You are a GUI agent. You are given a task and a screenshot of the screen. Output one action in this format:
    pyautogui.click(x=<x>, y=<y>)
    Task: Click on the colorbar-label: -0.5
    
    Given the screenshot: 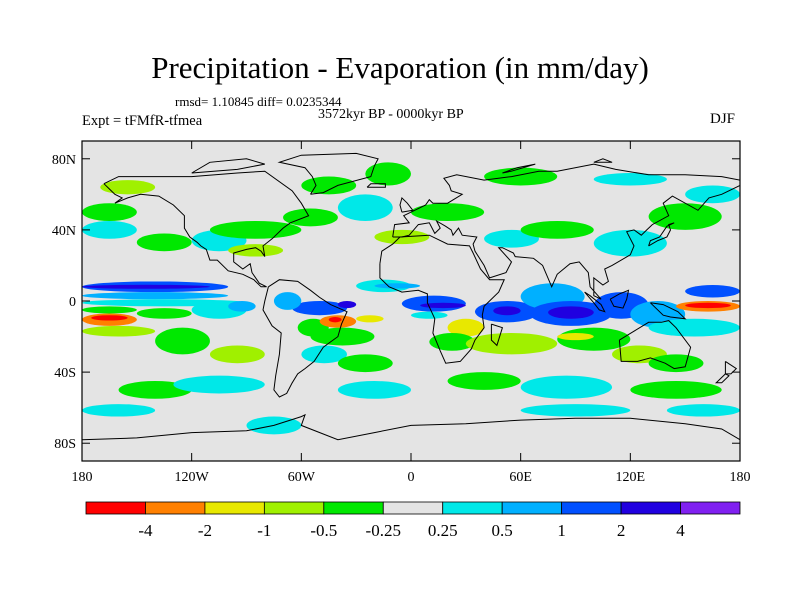 What is the action you would take?
    pyautogui.click(x=323, y=530)
    